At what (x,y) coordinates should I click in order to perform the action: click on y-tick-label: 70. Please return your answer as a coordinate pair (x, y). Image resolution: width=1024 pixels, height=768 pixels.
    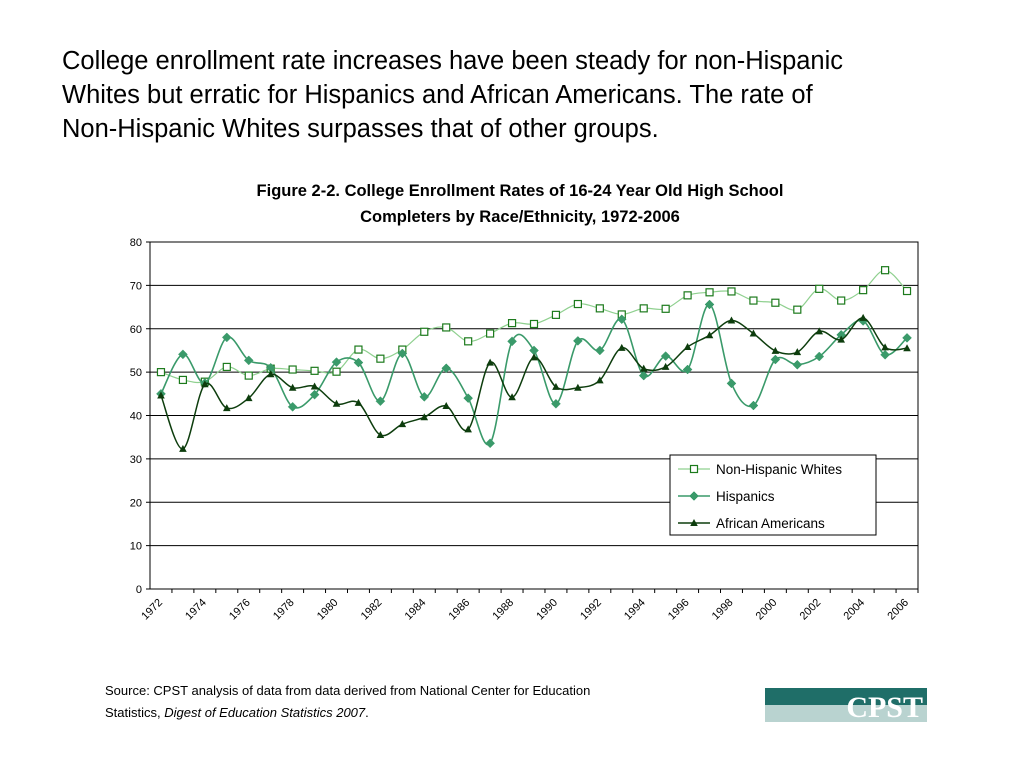
    Looking at the image, I should click on (136, 286).